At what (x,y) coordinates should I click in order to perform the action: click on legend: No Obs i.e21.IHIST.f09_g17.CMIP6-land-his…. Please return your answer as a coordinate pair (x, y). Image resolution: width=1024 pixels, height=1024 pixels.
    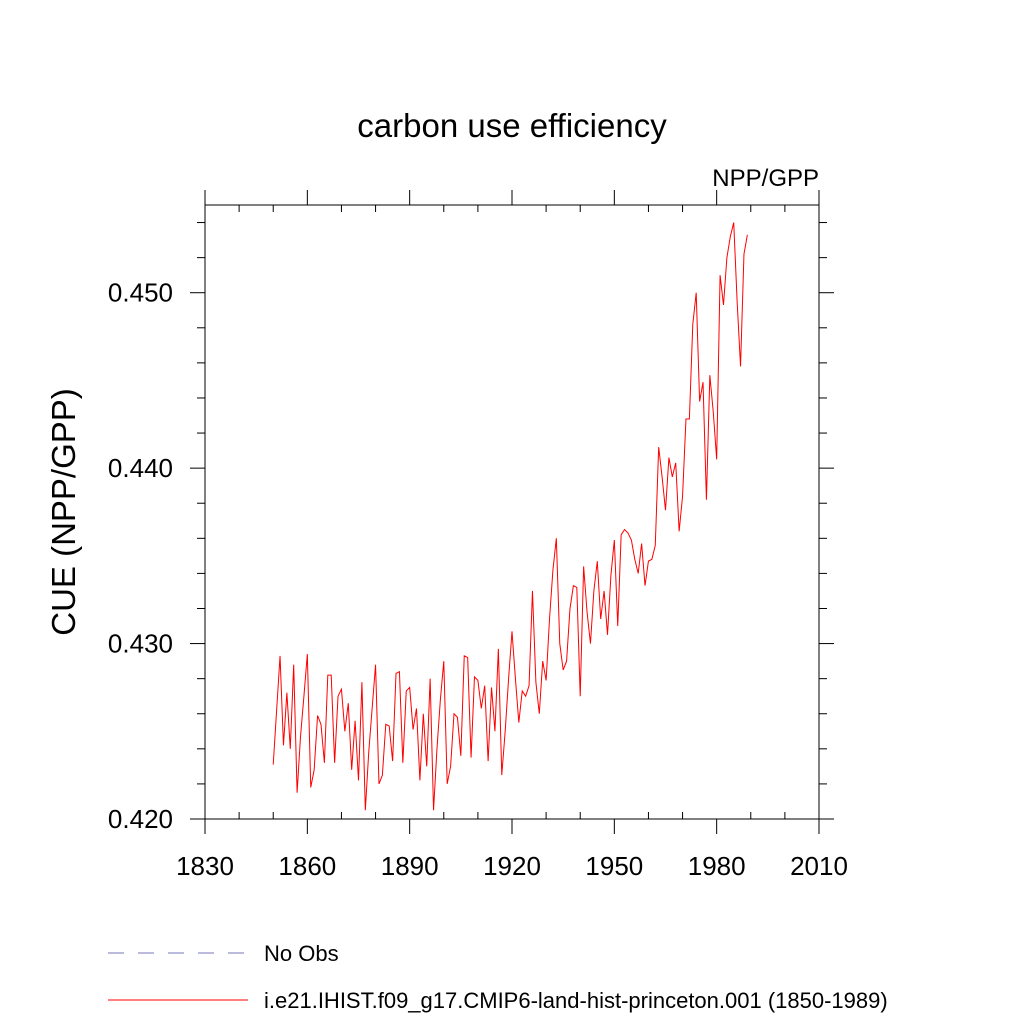
    Looking at the image, I should click on (498, 977).